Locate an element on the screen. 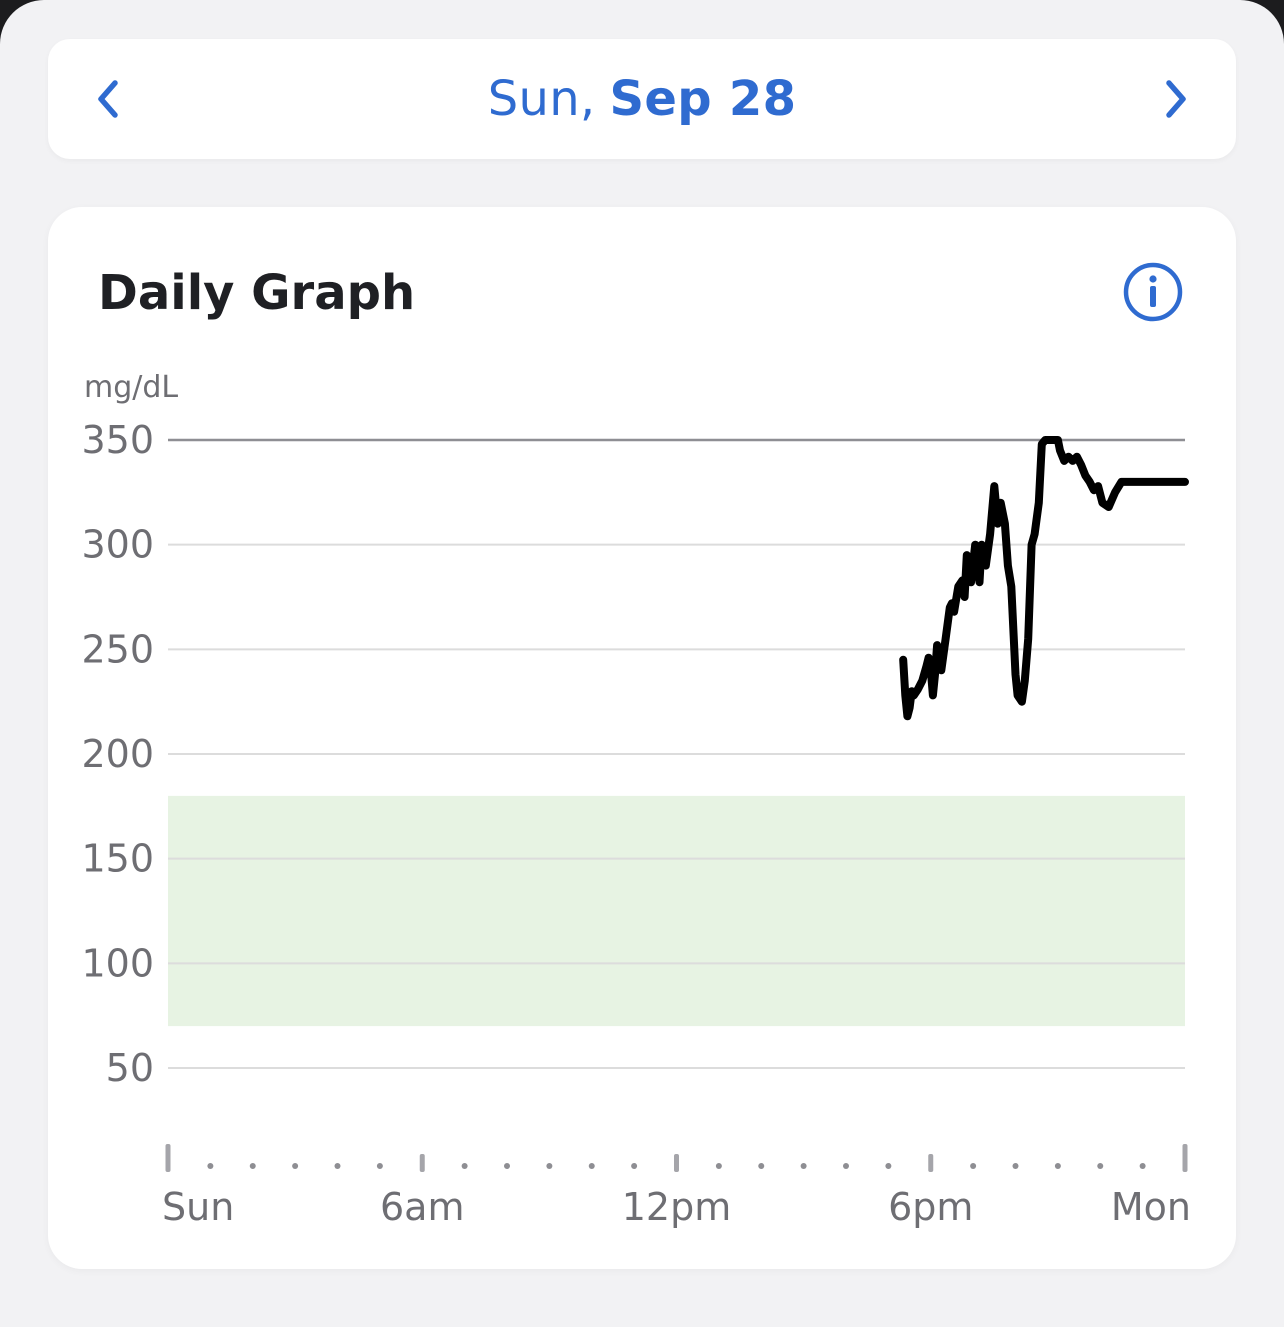  y-tick-label: 300 is located at coordinates (117, 545).